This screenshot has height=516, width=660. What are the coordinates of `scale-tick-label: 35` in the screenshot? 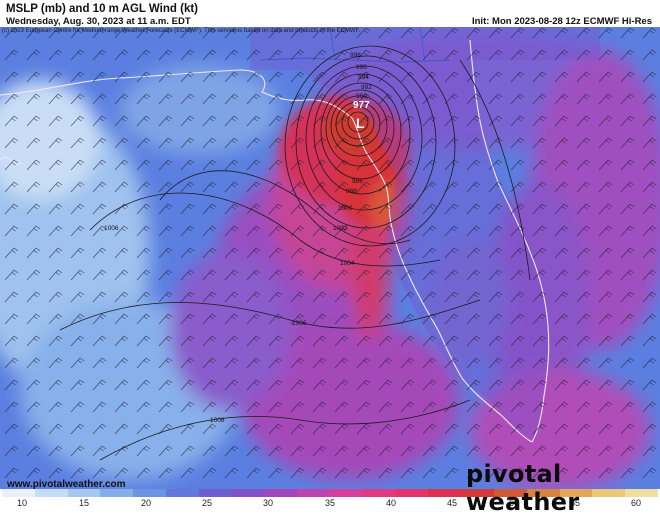 It's located at (330, 503).